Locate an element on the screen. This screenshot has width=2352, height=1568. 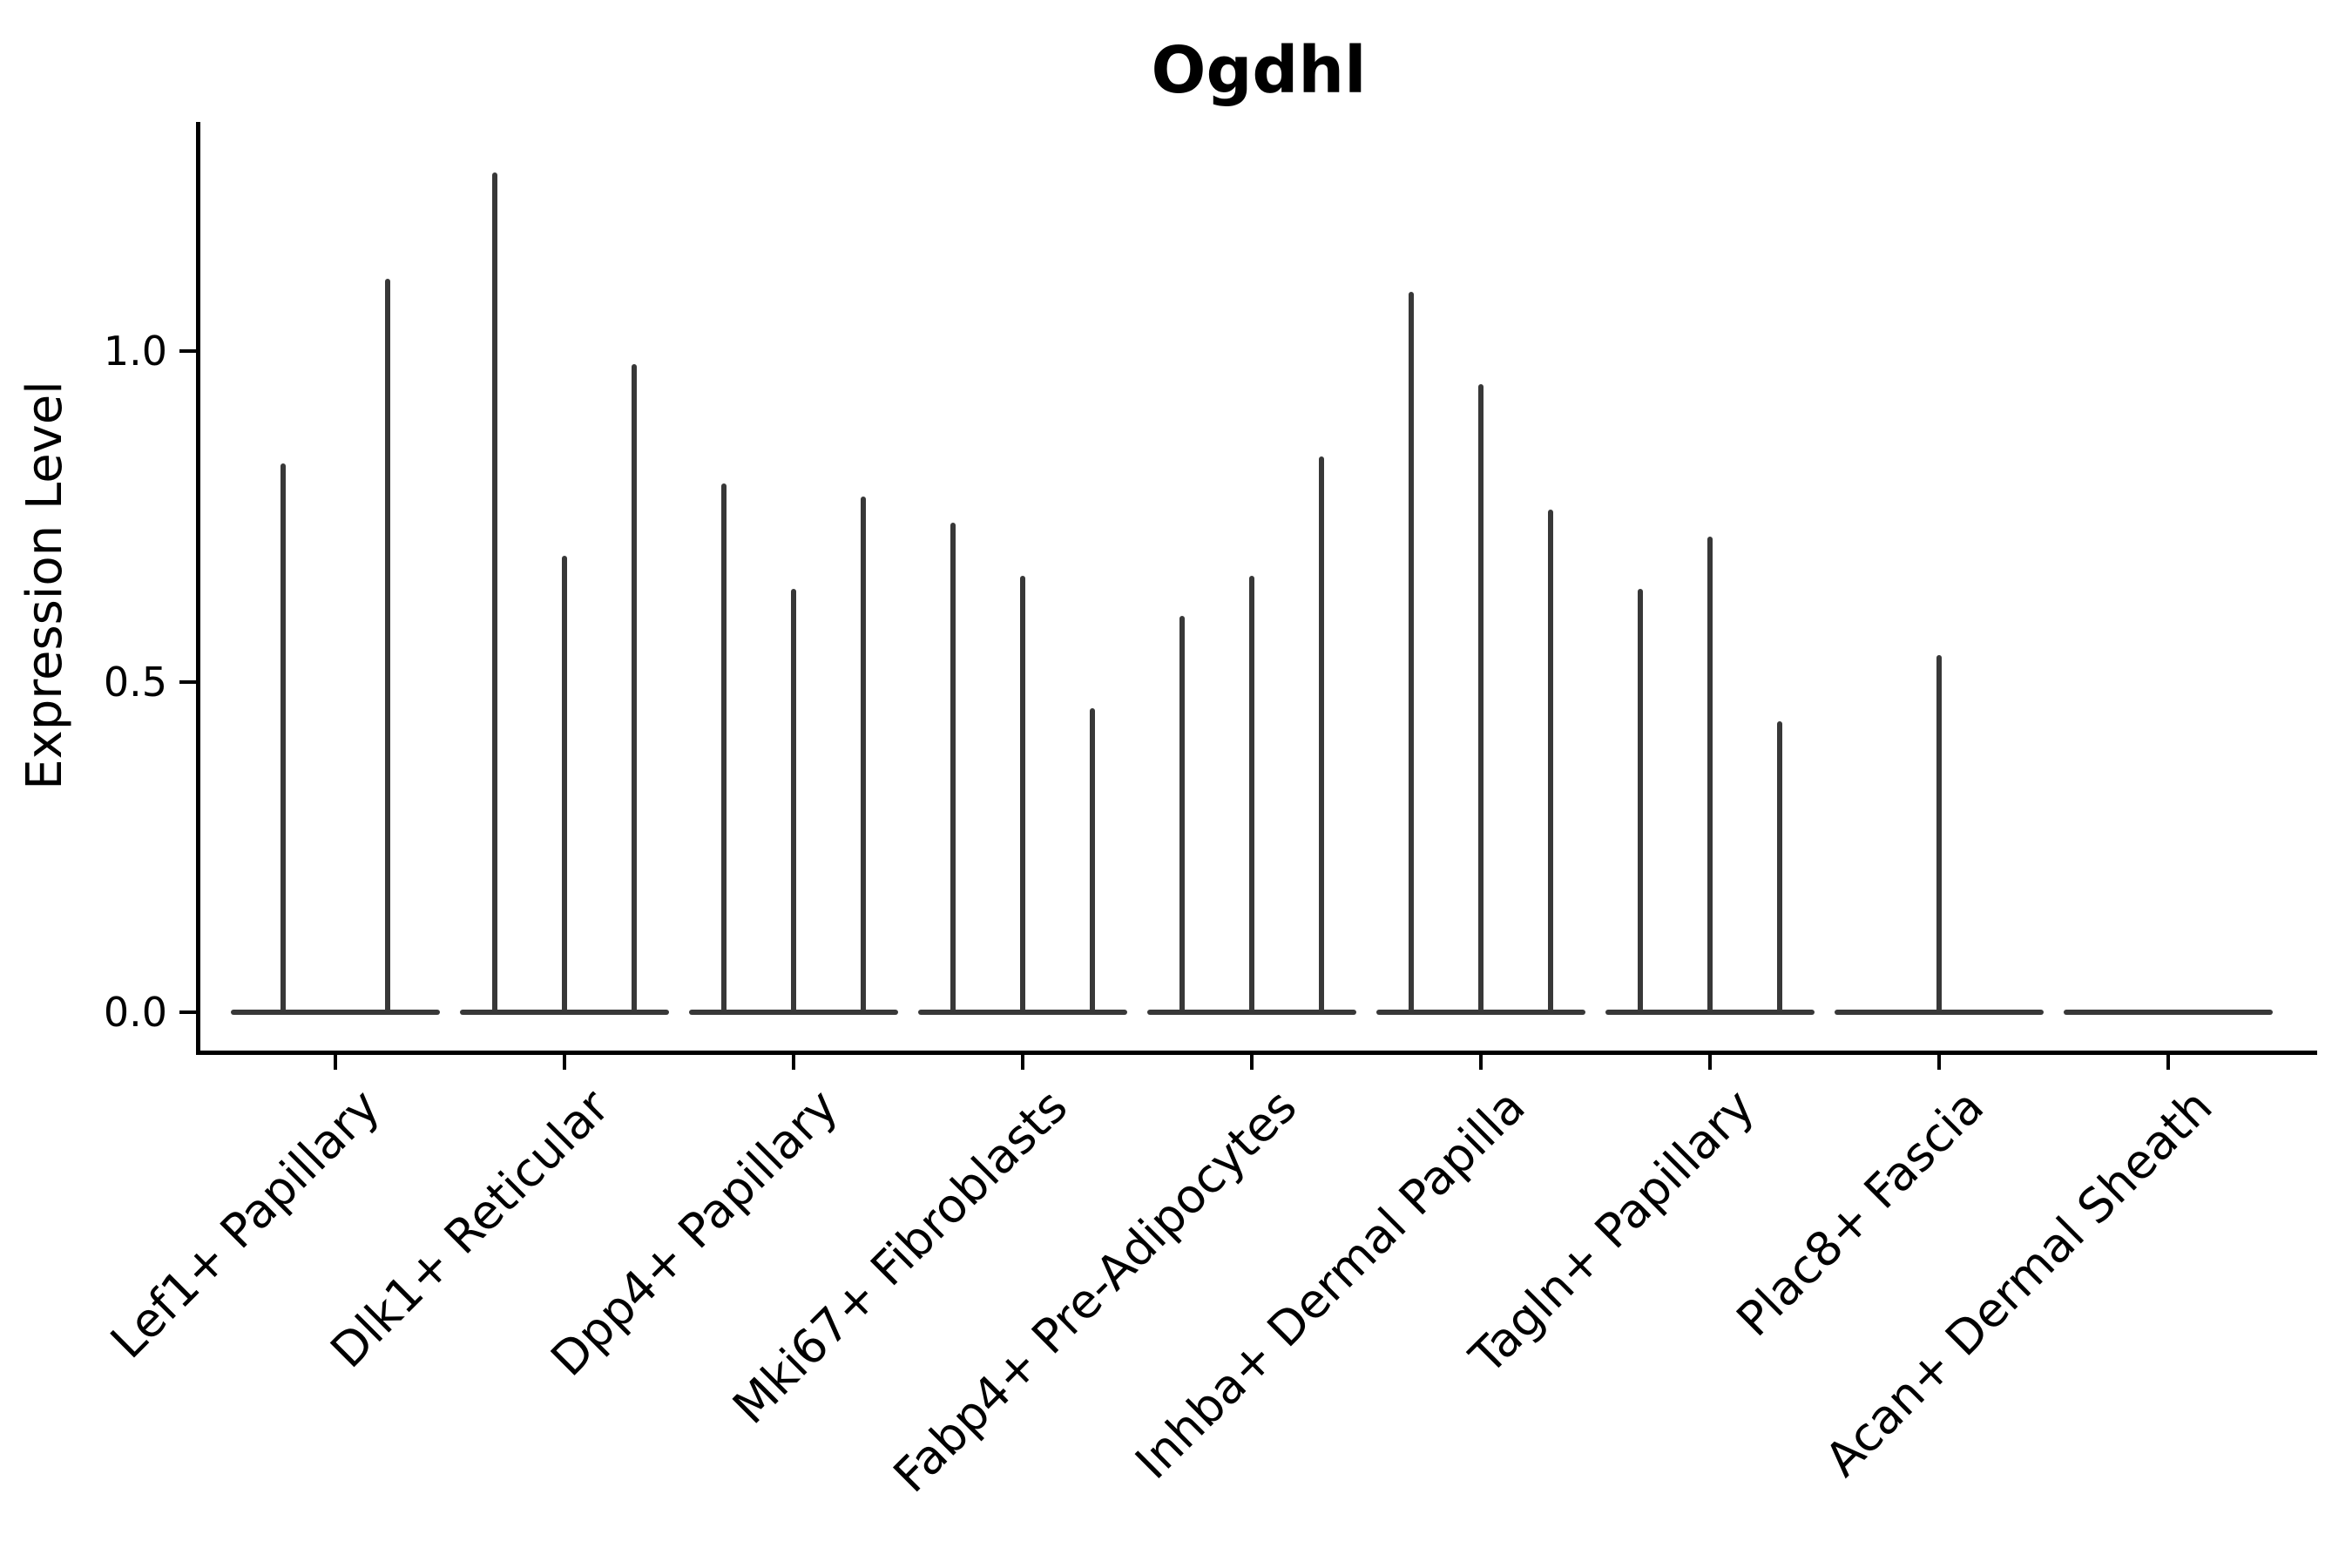
y-axis-spine is located at coordinates (198, 588).